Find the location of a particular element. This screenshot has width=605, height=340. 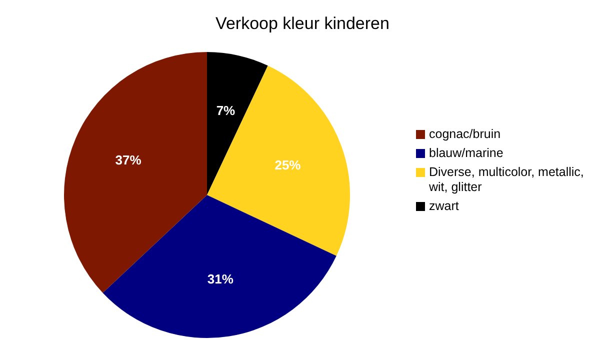

data-label: 25% is located at coordinates (288, 165).